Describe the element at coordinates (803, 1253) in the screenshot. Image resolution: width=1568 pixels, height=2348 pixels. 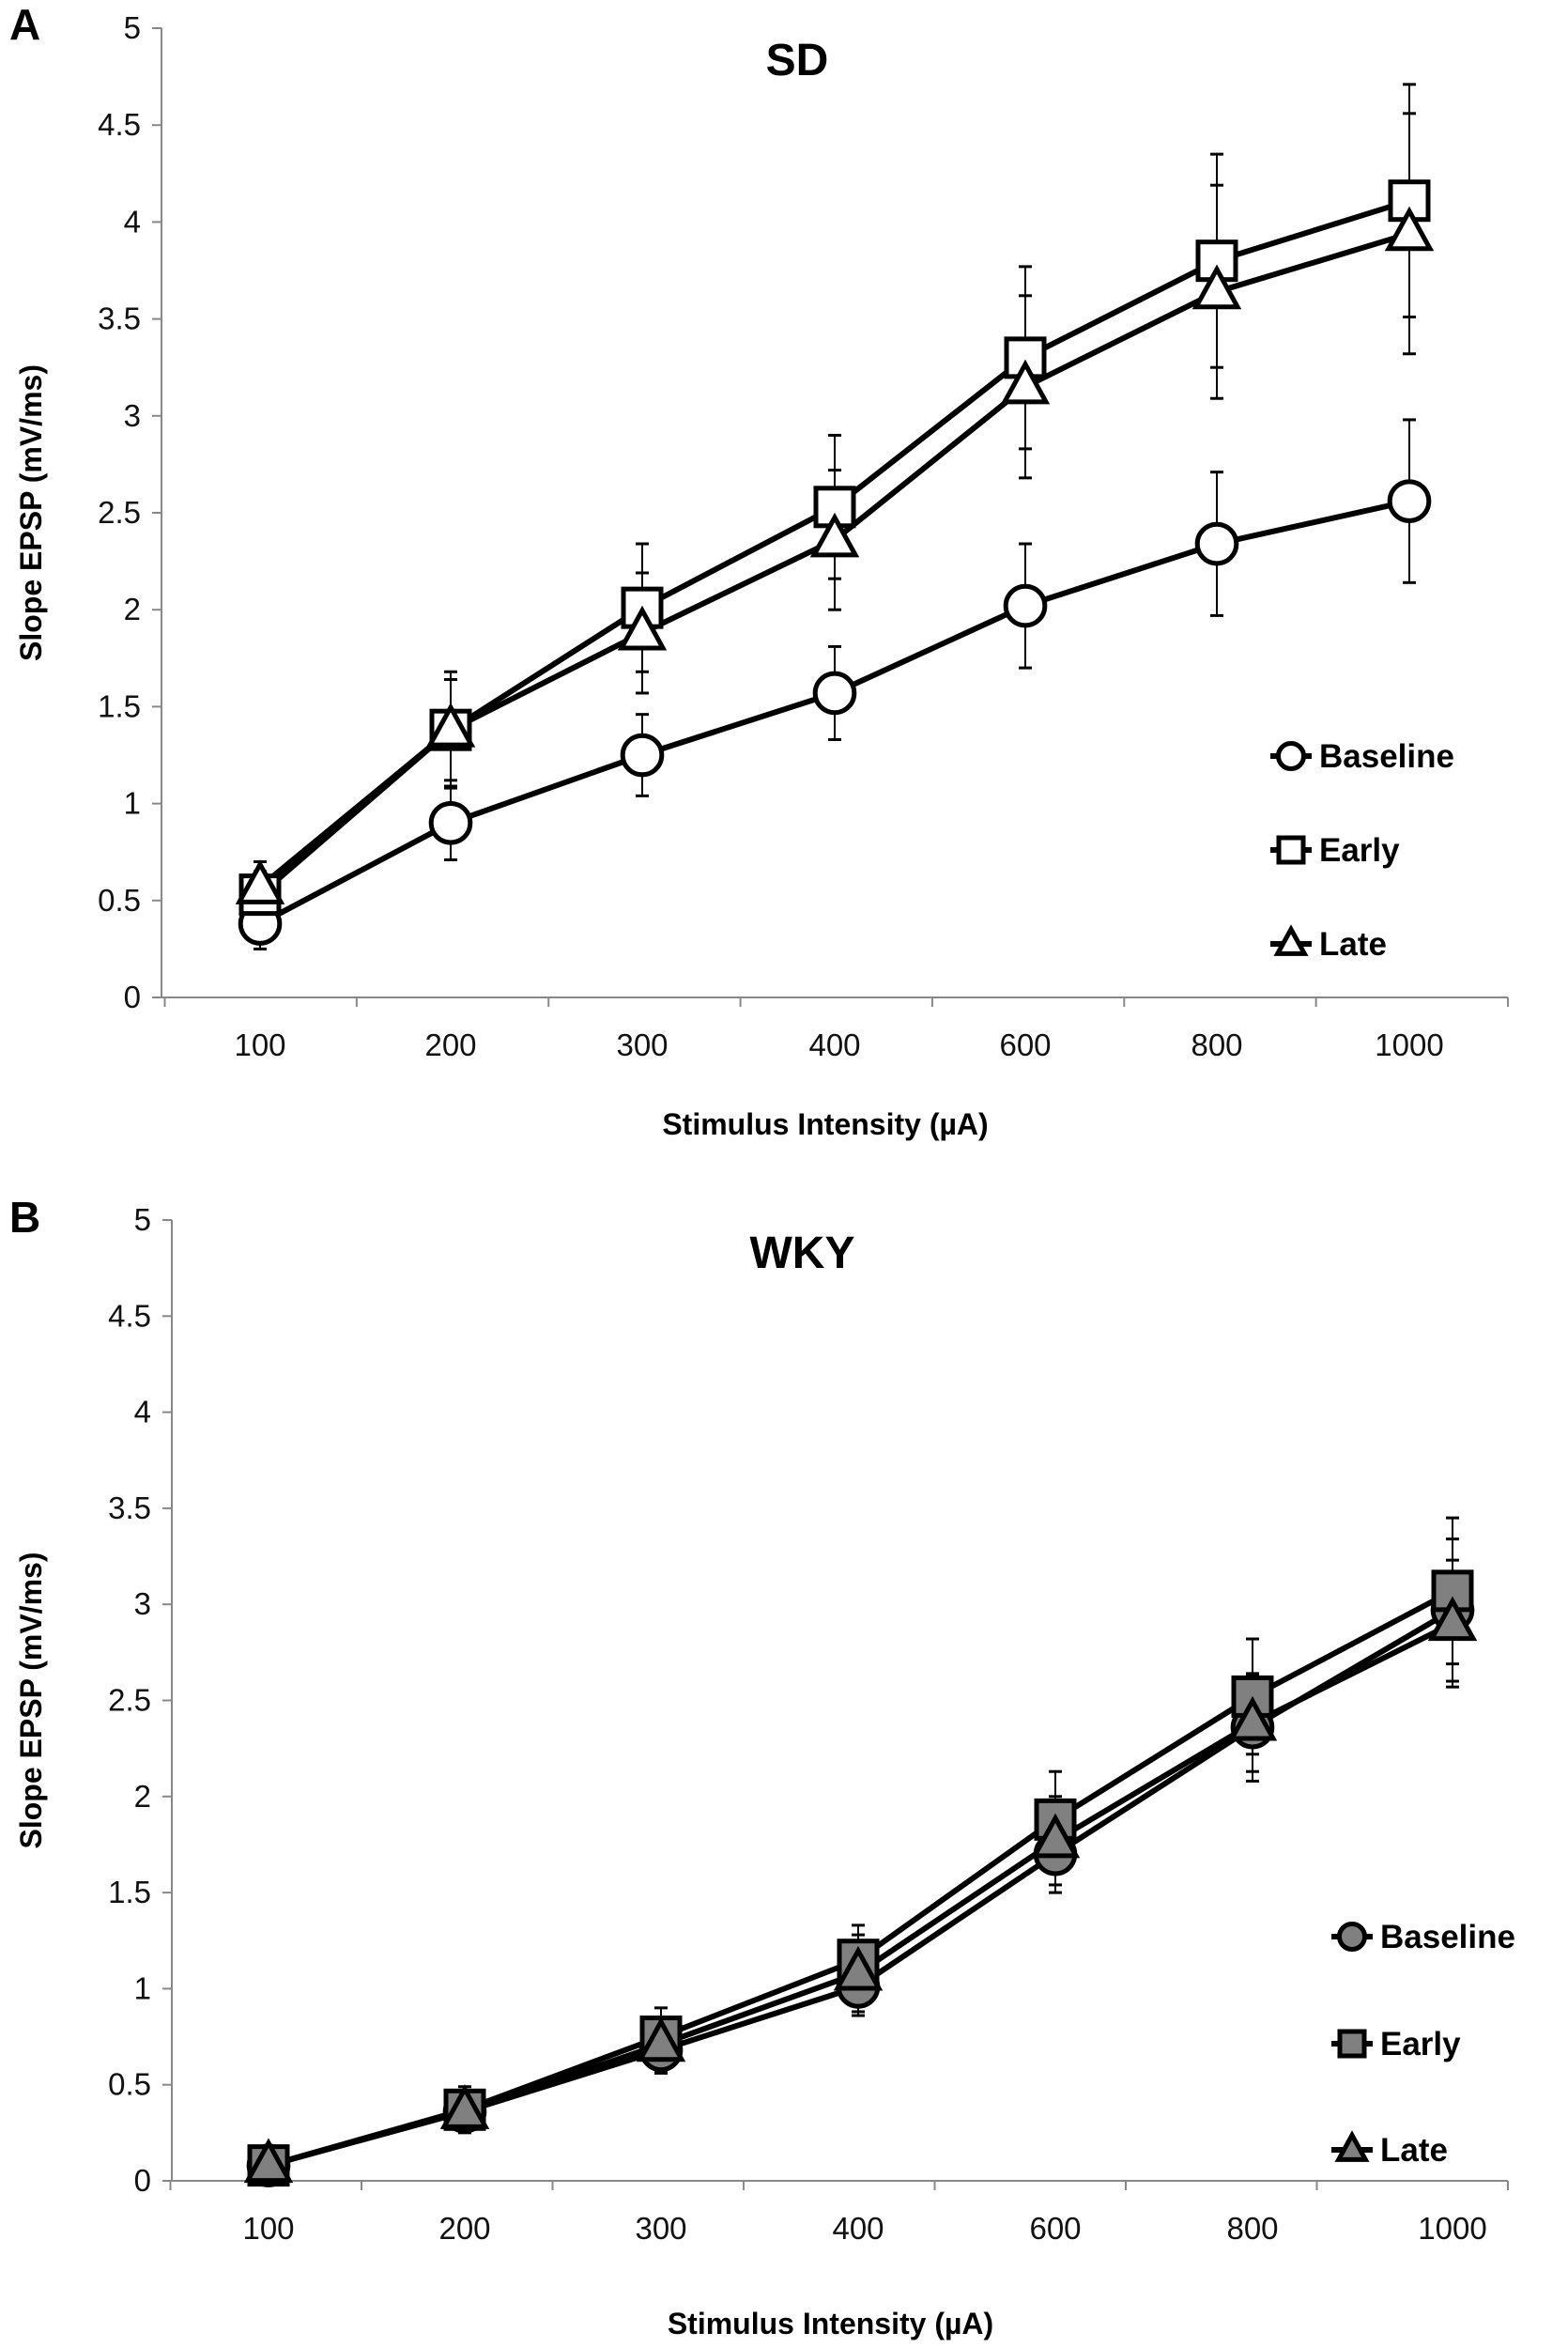
I see `chart-title: WKY` at that location.